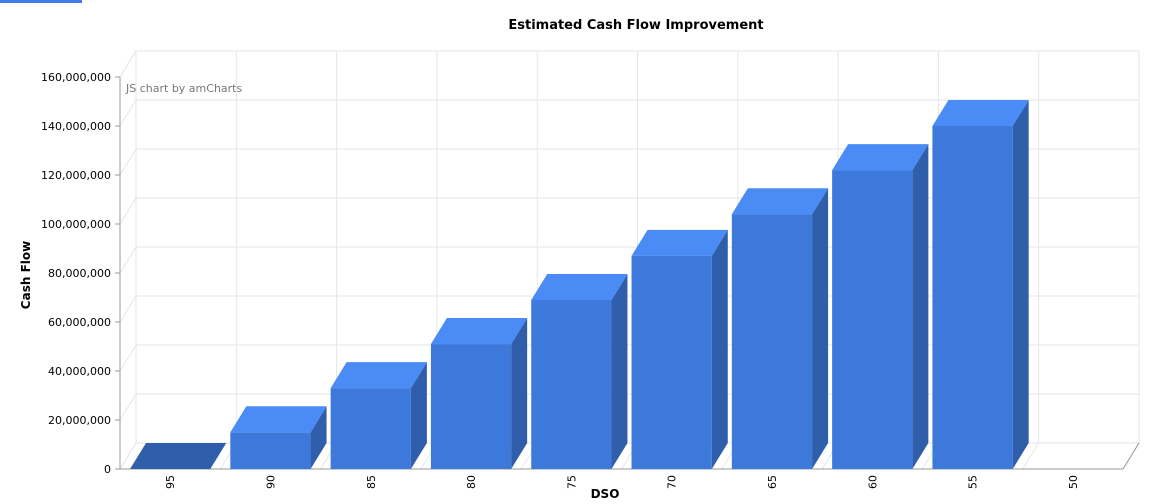  Describe the element at coordinates (973, 482) in the screenshot. I see `x-tick-label: 55` at that location.